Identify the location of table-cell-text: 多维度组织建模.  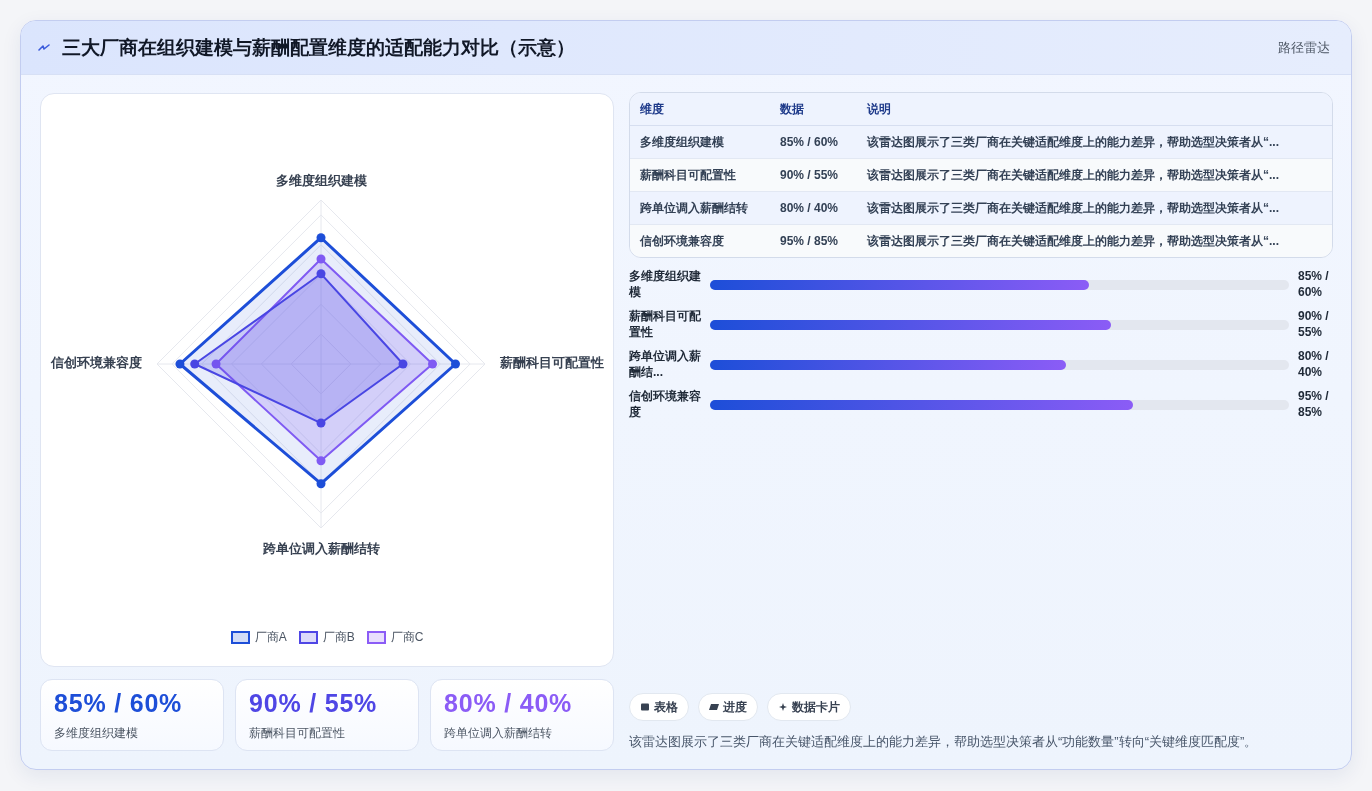
(682, 142).